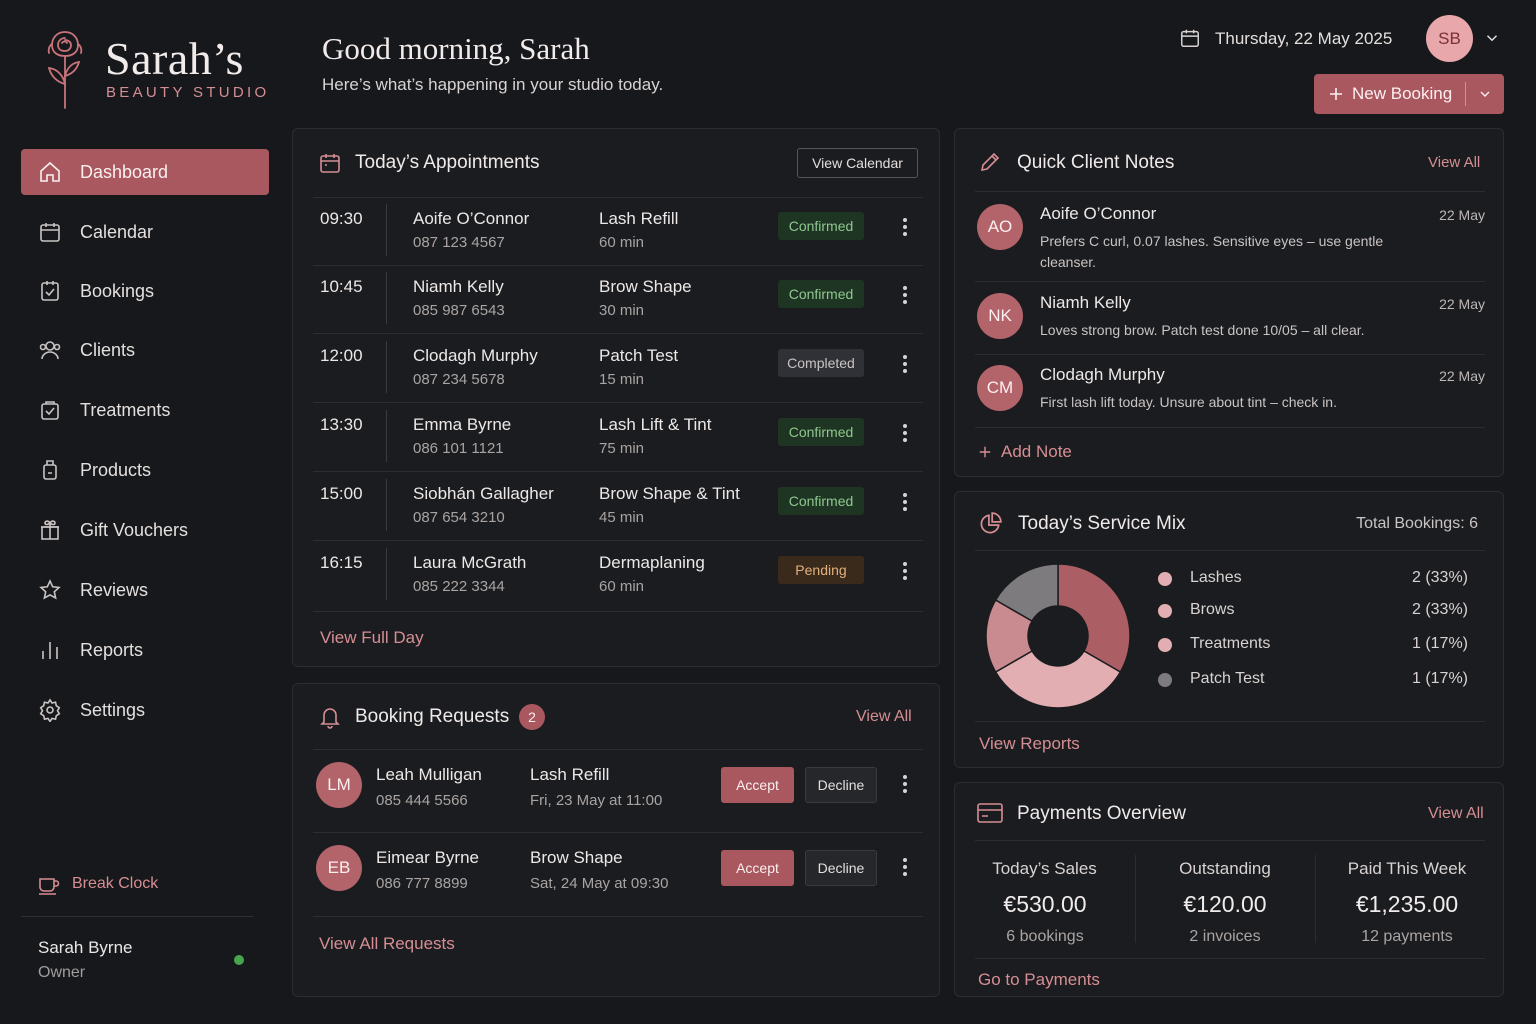 This screenshot has width=1536, height=1024. I want to click on client-phone: 085 444 5566, so click(422, 800).